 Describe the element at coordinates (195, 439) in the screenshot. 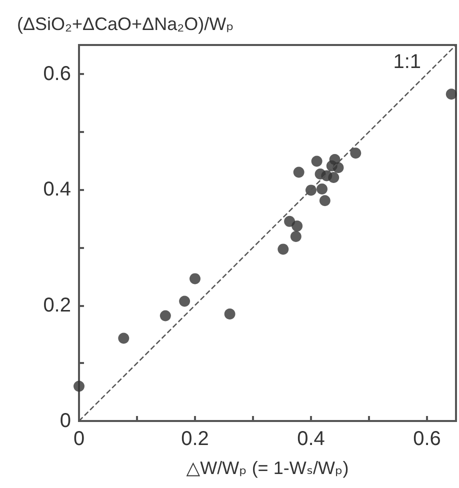

I see `x-tick-label: 0.2` at that location.